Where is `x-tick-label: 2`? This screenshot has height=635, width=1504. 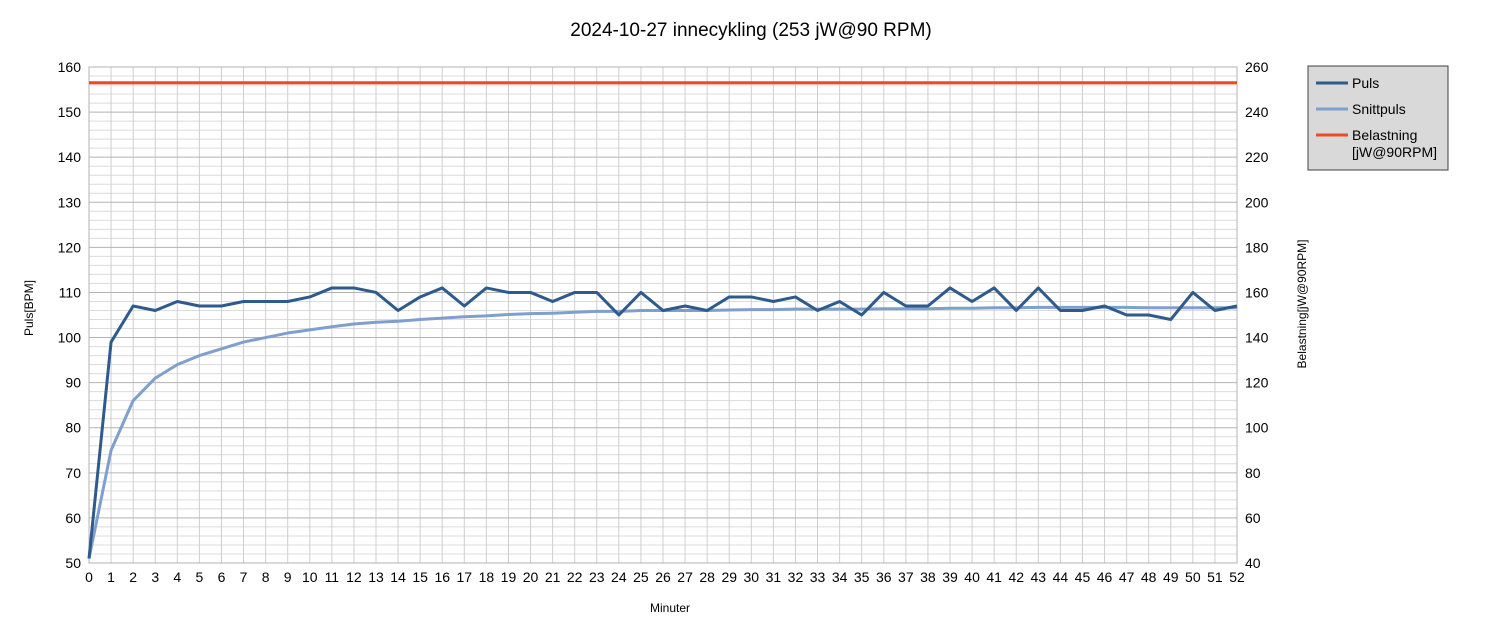
x-tick-label: 2 is located at coordinates (133, 577).